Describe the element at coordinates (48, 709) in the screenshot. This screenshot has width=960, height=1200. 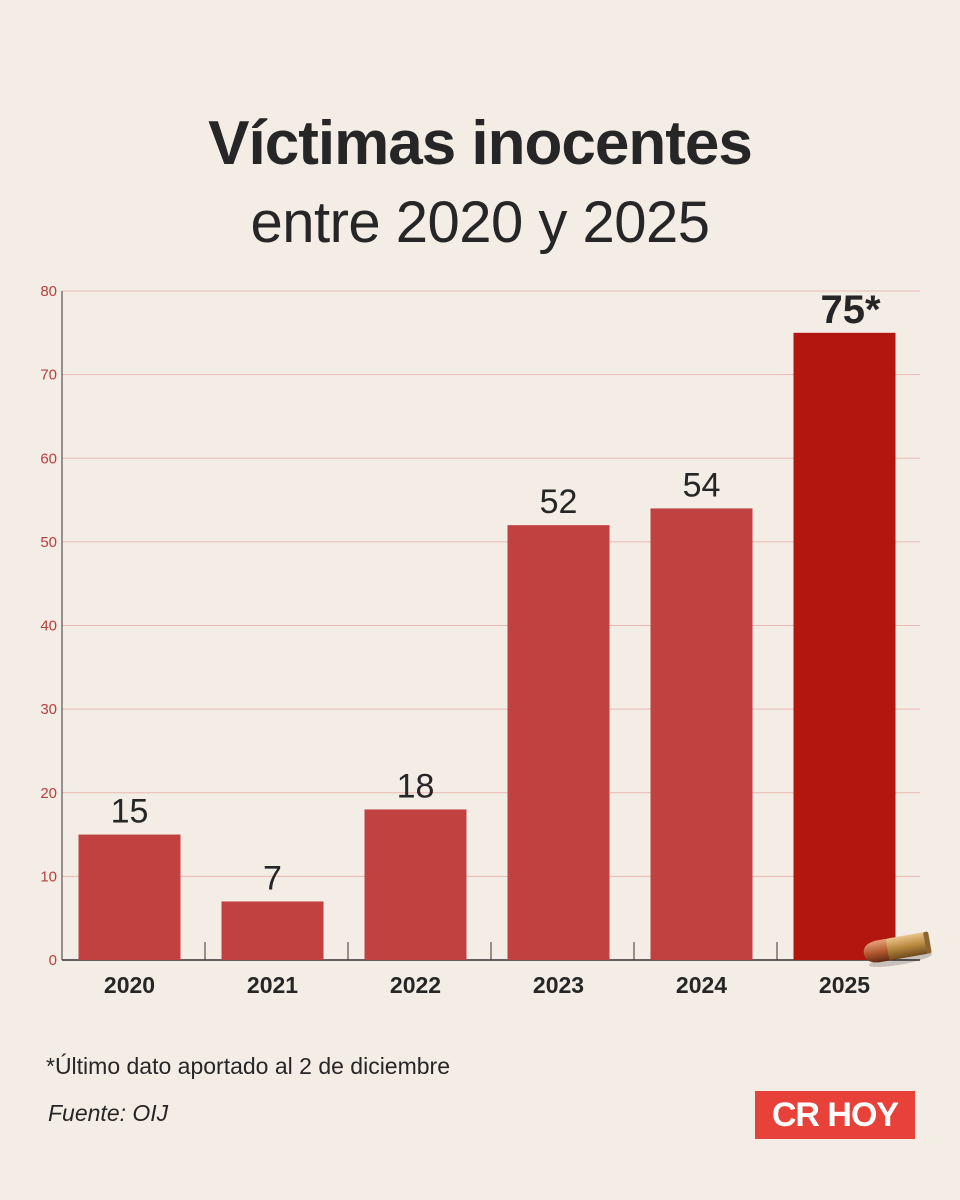
I see `y-tick-label: 30` at that location.